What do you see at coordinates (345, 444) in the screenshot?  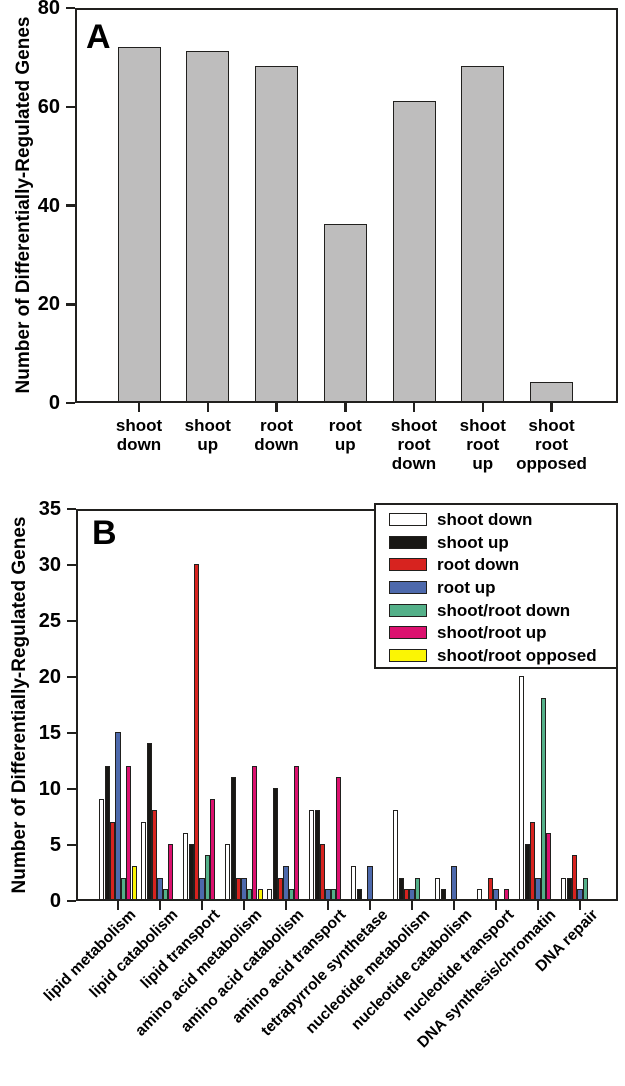 I see `x-category-label-line: up` at bounding box center [345, 444].